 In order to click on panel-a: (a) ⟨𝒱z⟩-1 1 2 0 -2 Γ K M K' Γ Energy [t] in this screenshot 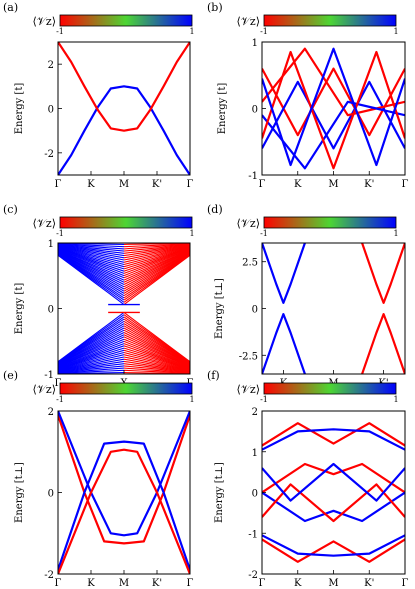, I will do `click(99, 95)`.